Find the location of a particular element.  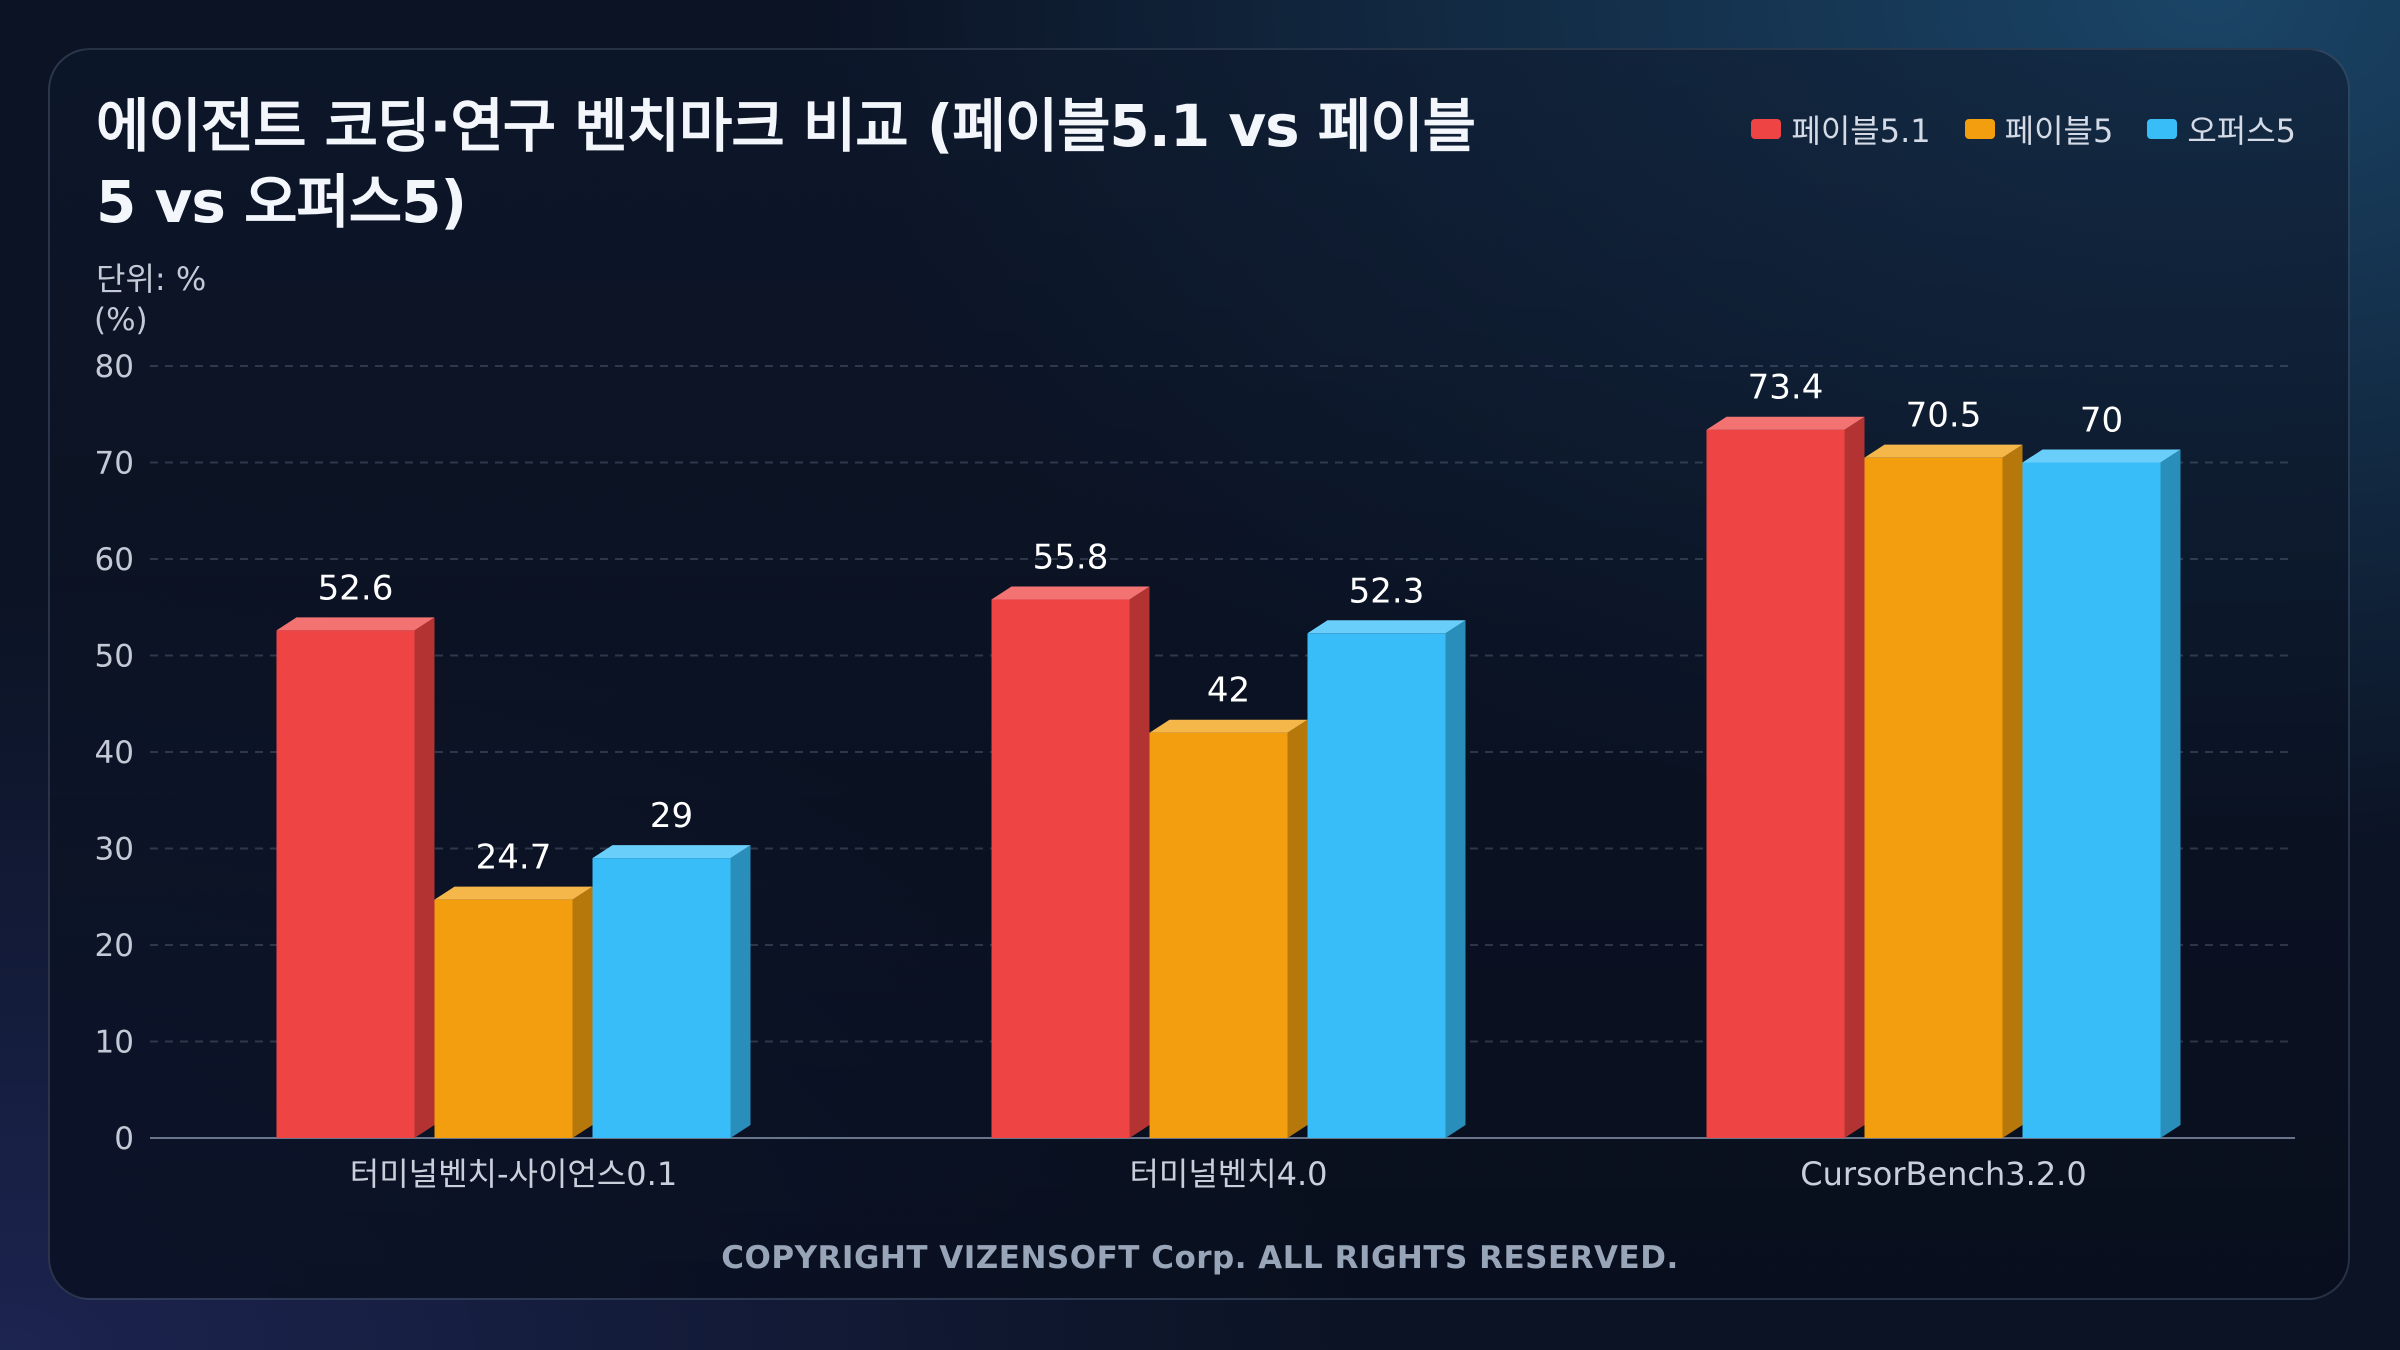

data-label: 70 is located at coordinates (2101, 421).